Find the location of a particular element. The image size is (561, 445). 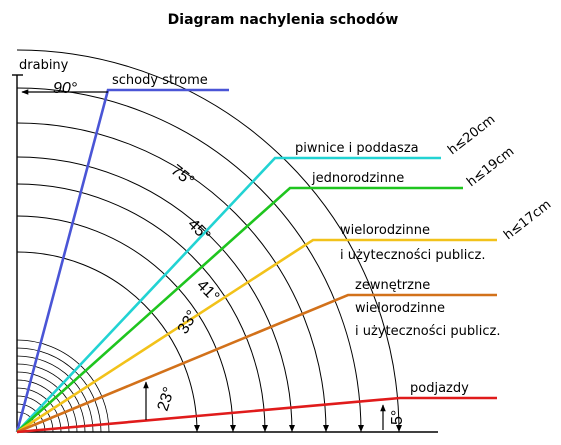

angle-label-5: 5° is located at coordinates (397, 417).